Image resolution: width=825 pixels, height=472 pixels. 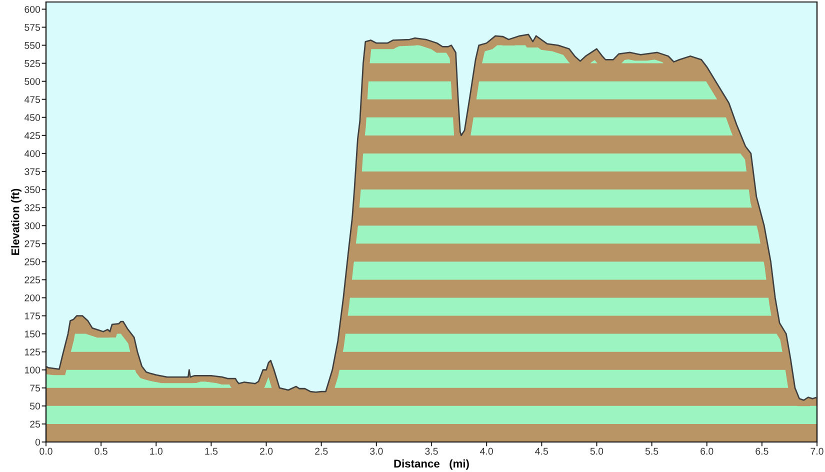 What do you see at coordinates (32, 9) in the screenshot?
I see `y-tick-label: 600` at bounding box center [32, 9].